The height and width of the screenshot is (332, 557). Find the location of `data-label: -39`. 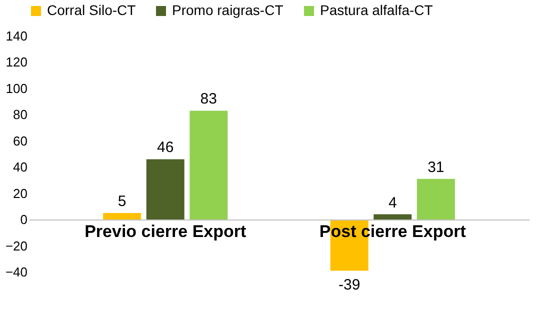

data-label: -39 is located at coordinates (349, 285).